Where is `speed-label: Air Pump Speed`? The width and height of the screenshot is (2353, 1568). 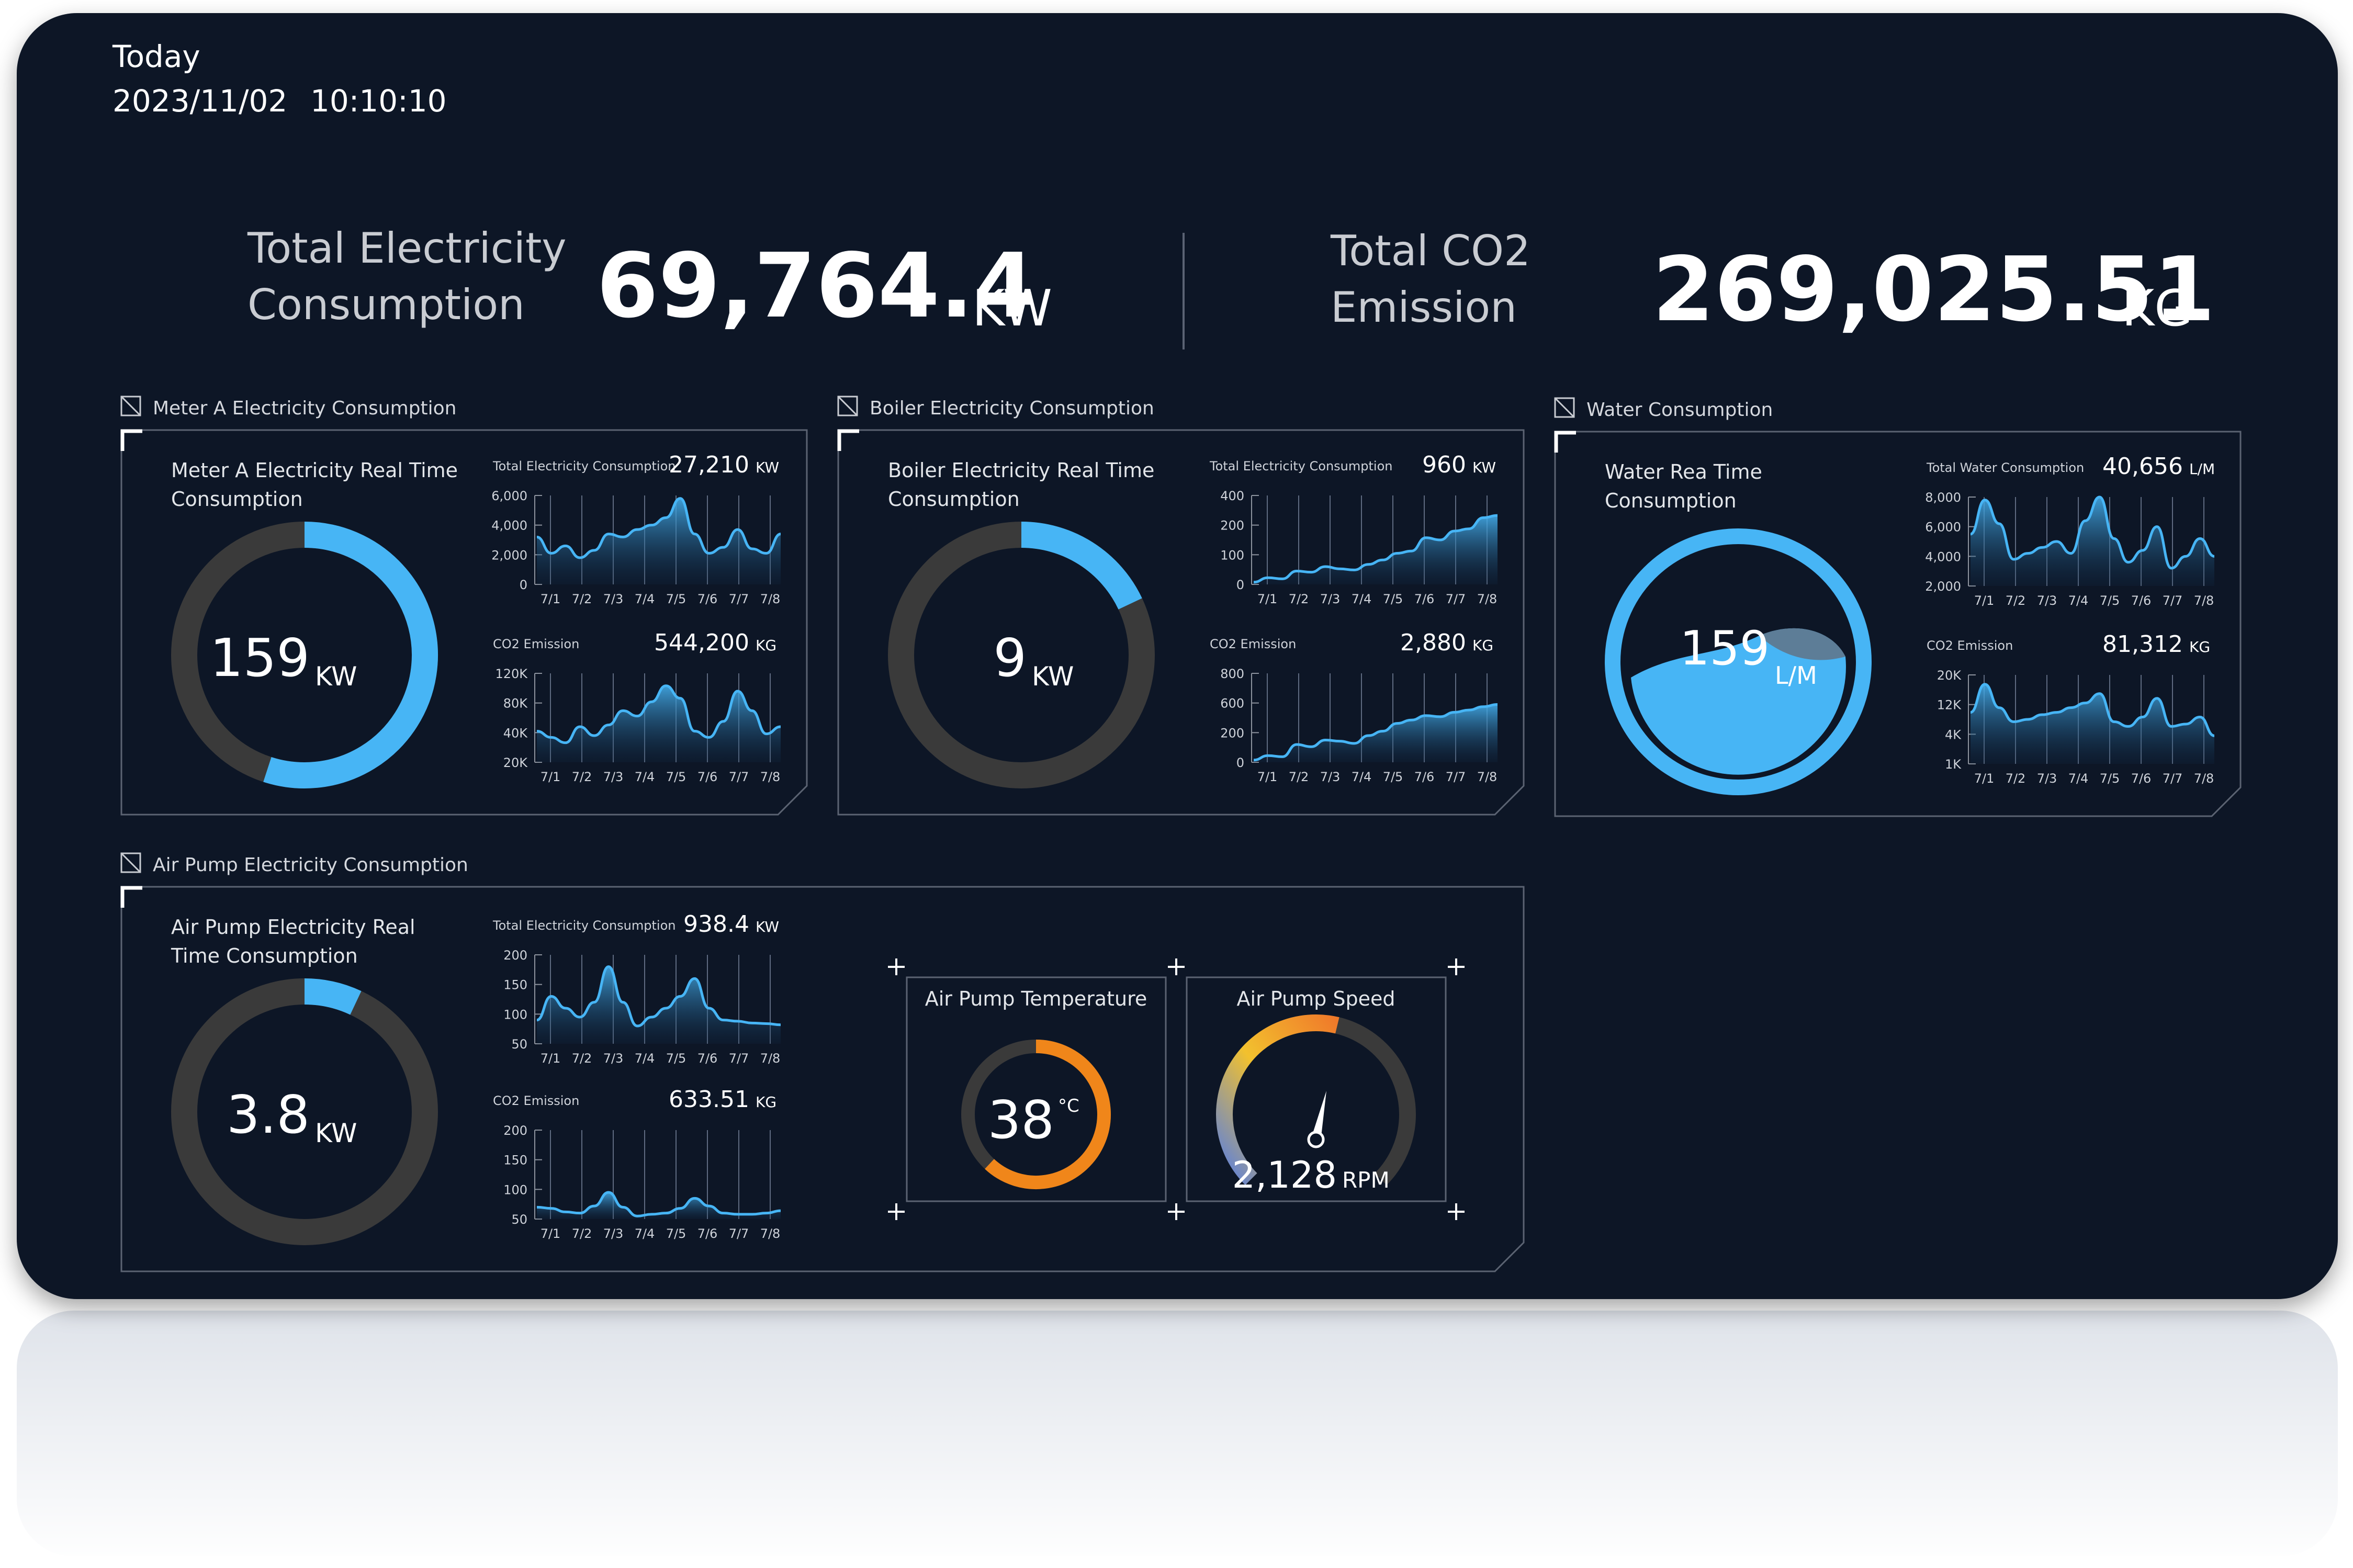
speed-label: Air Pump Speed is located at coordinates (1316, 998).